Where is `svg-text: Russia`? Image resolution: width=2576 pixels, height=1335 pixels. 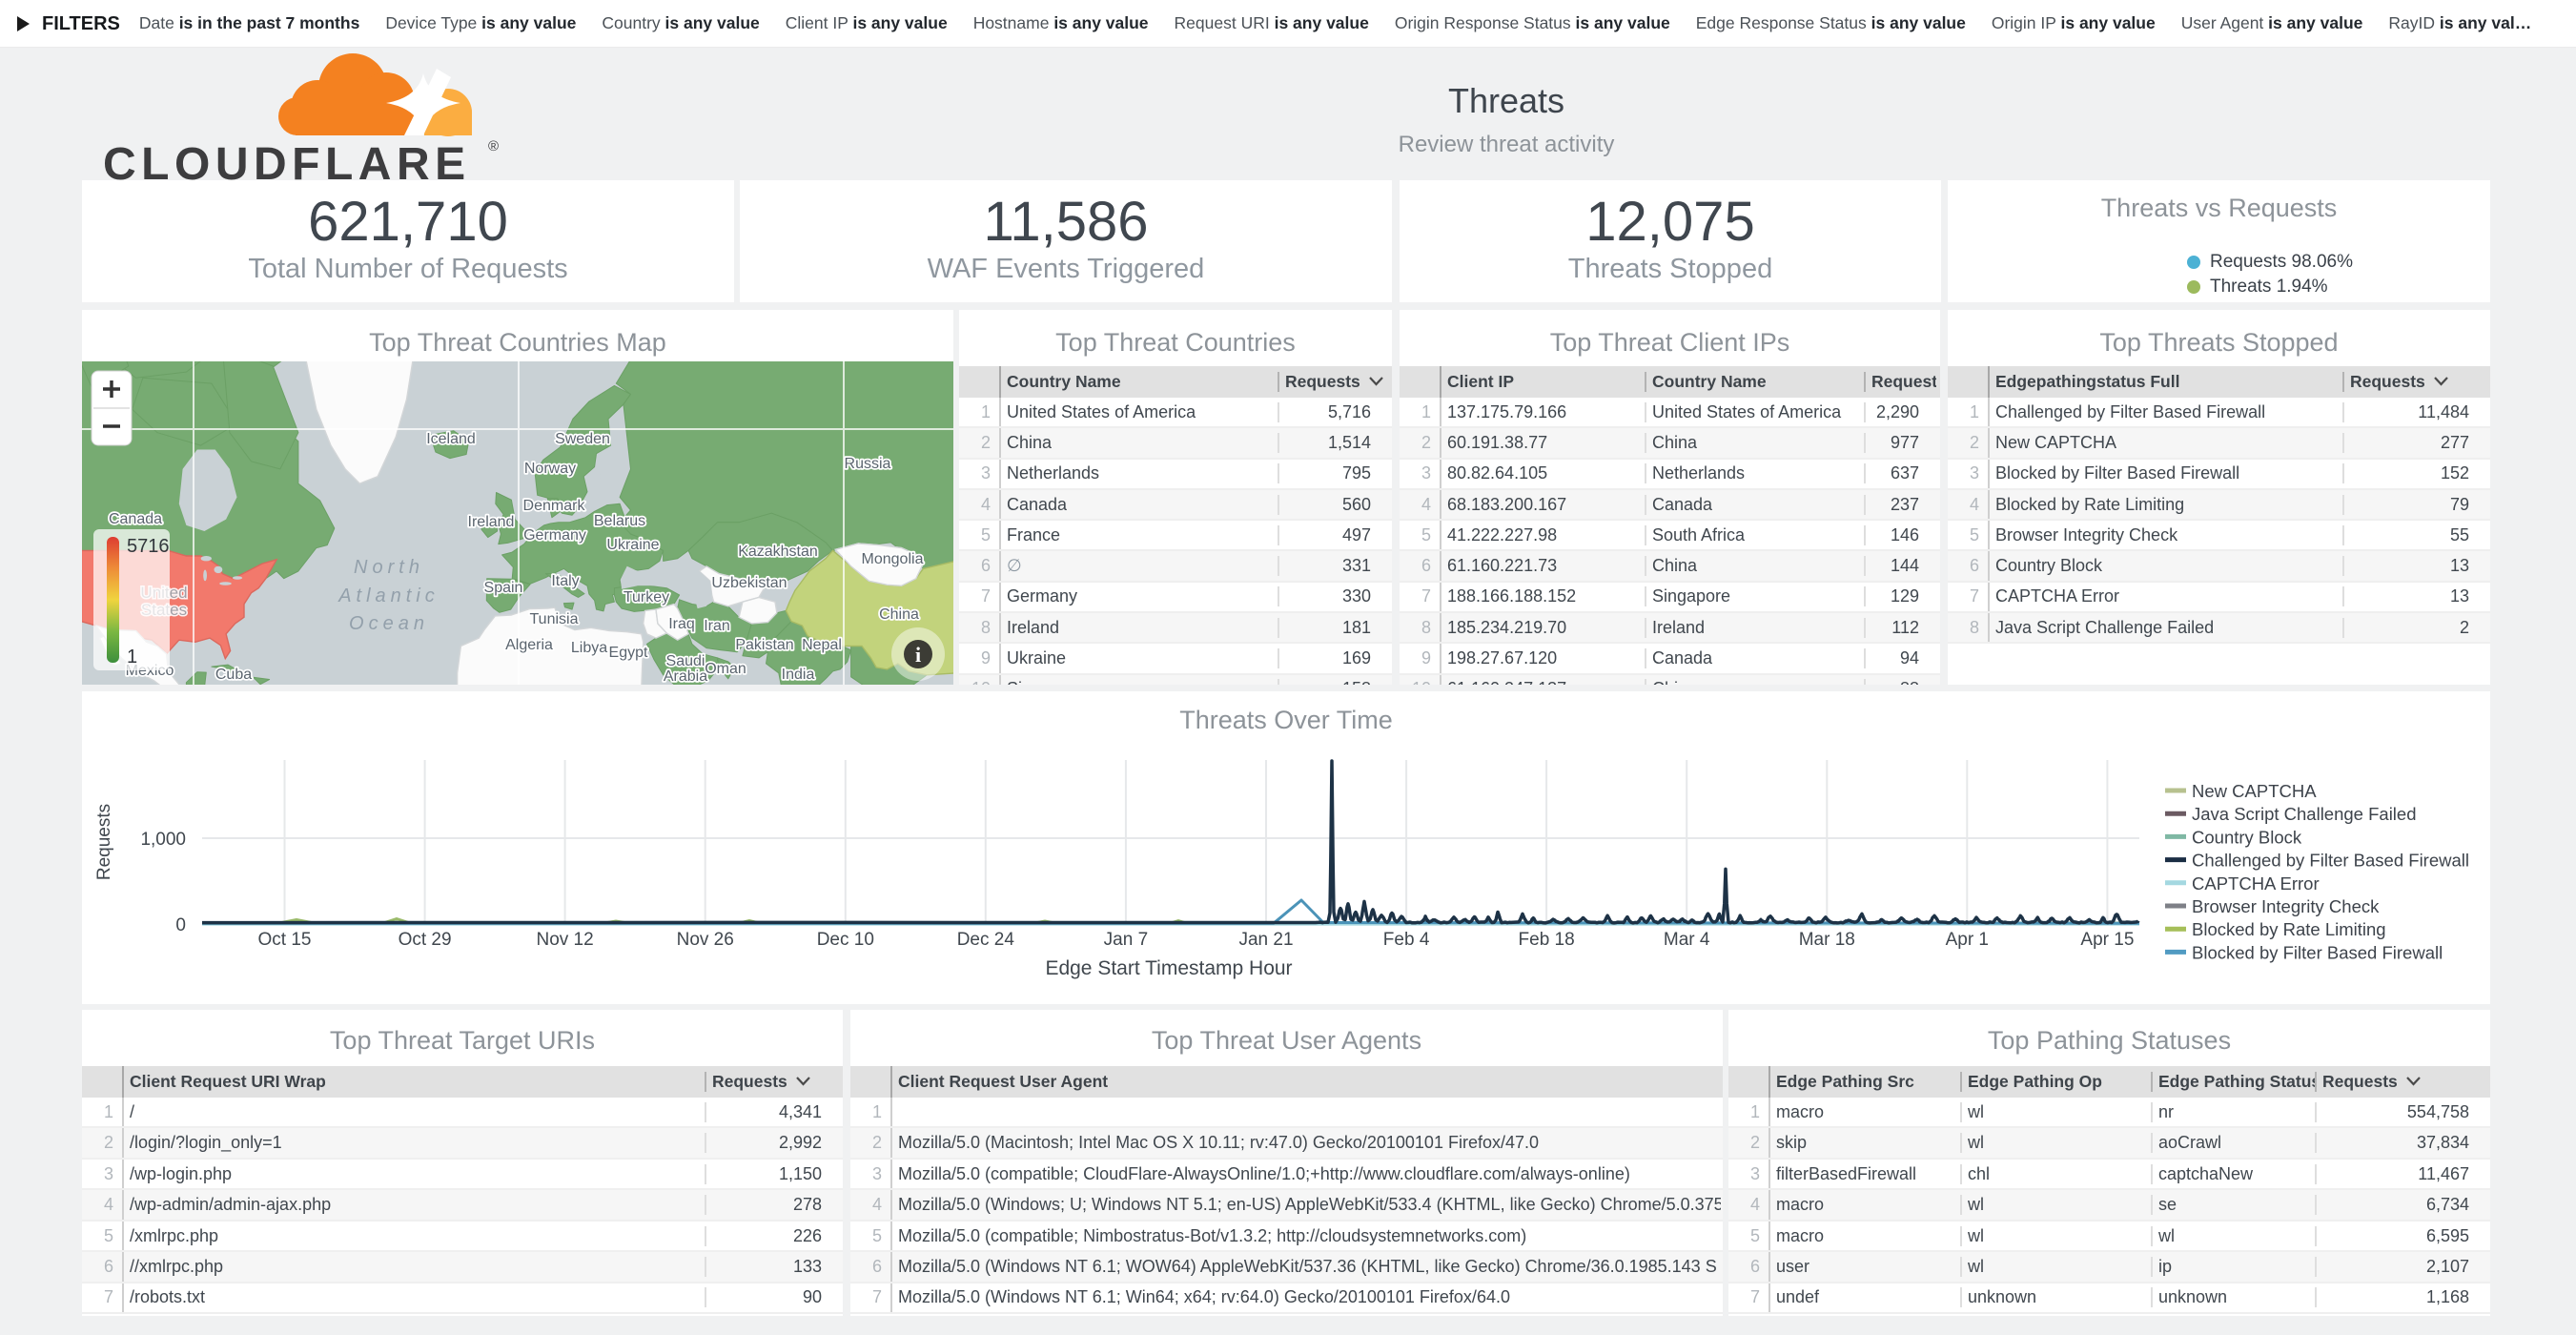 svg-text: Russia is located at coordinates (868, 464).